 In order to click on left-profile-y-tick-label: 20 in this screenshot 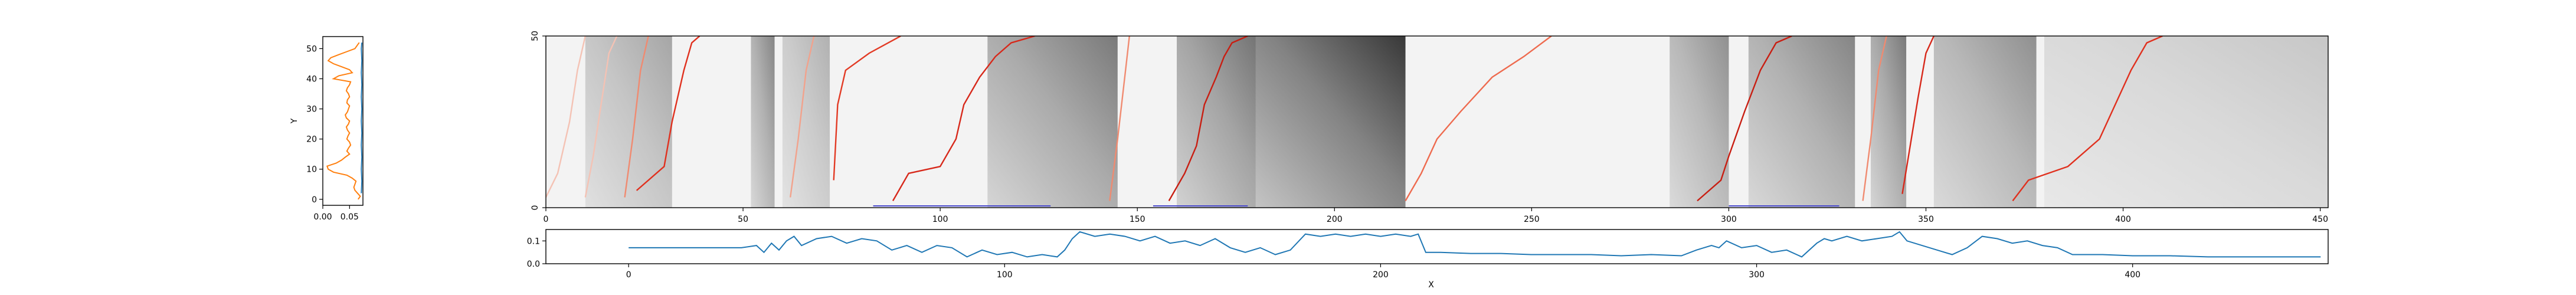, I will do `click(311, 140)`.